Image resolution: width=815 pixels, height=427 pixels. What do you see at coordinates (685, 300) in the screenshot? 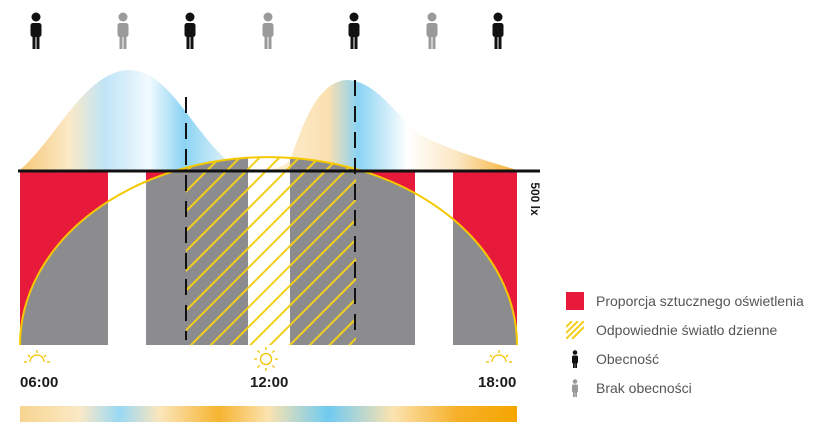
I see `legend-item-artificial-light: Proporcja sztucznego oświetlenia` at bounding box center [685, 300].